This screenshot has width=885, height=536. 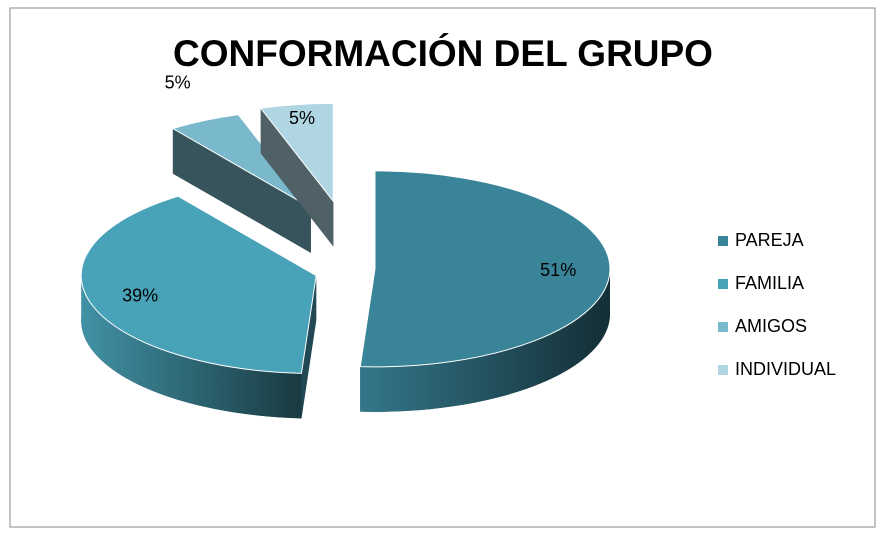 What do you see at coordinates (769, 240) in the screenshot?
I see `legend-label: PAREJA` at bounding box center [769, 240].